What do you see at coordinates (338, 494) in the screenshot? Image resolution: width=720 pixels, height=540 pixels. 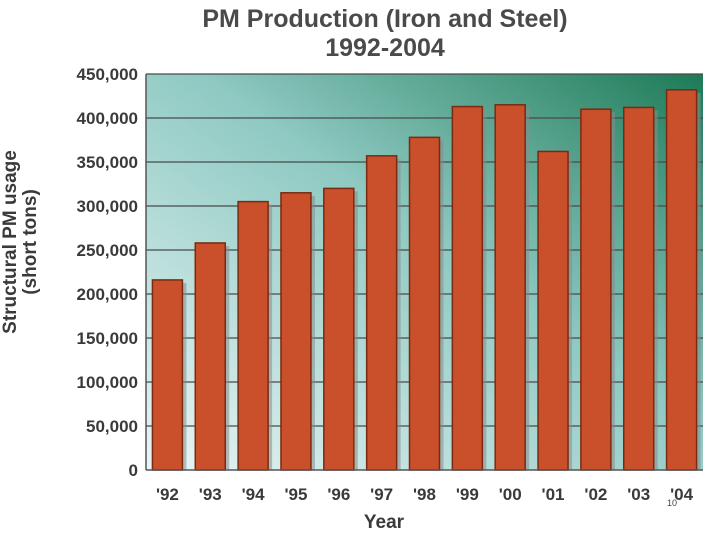 I see `x-tick-label: '96` at bounding box center [338, 494].